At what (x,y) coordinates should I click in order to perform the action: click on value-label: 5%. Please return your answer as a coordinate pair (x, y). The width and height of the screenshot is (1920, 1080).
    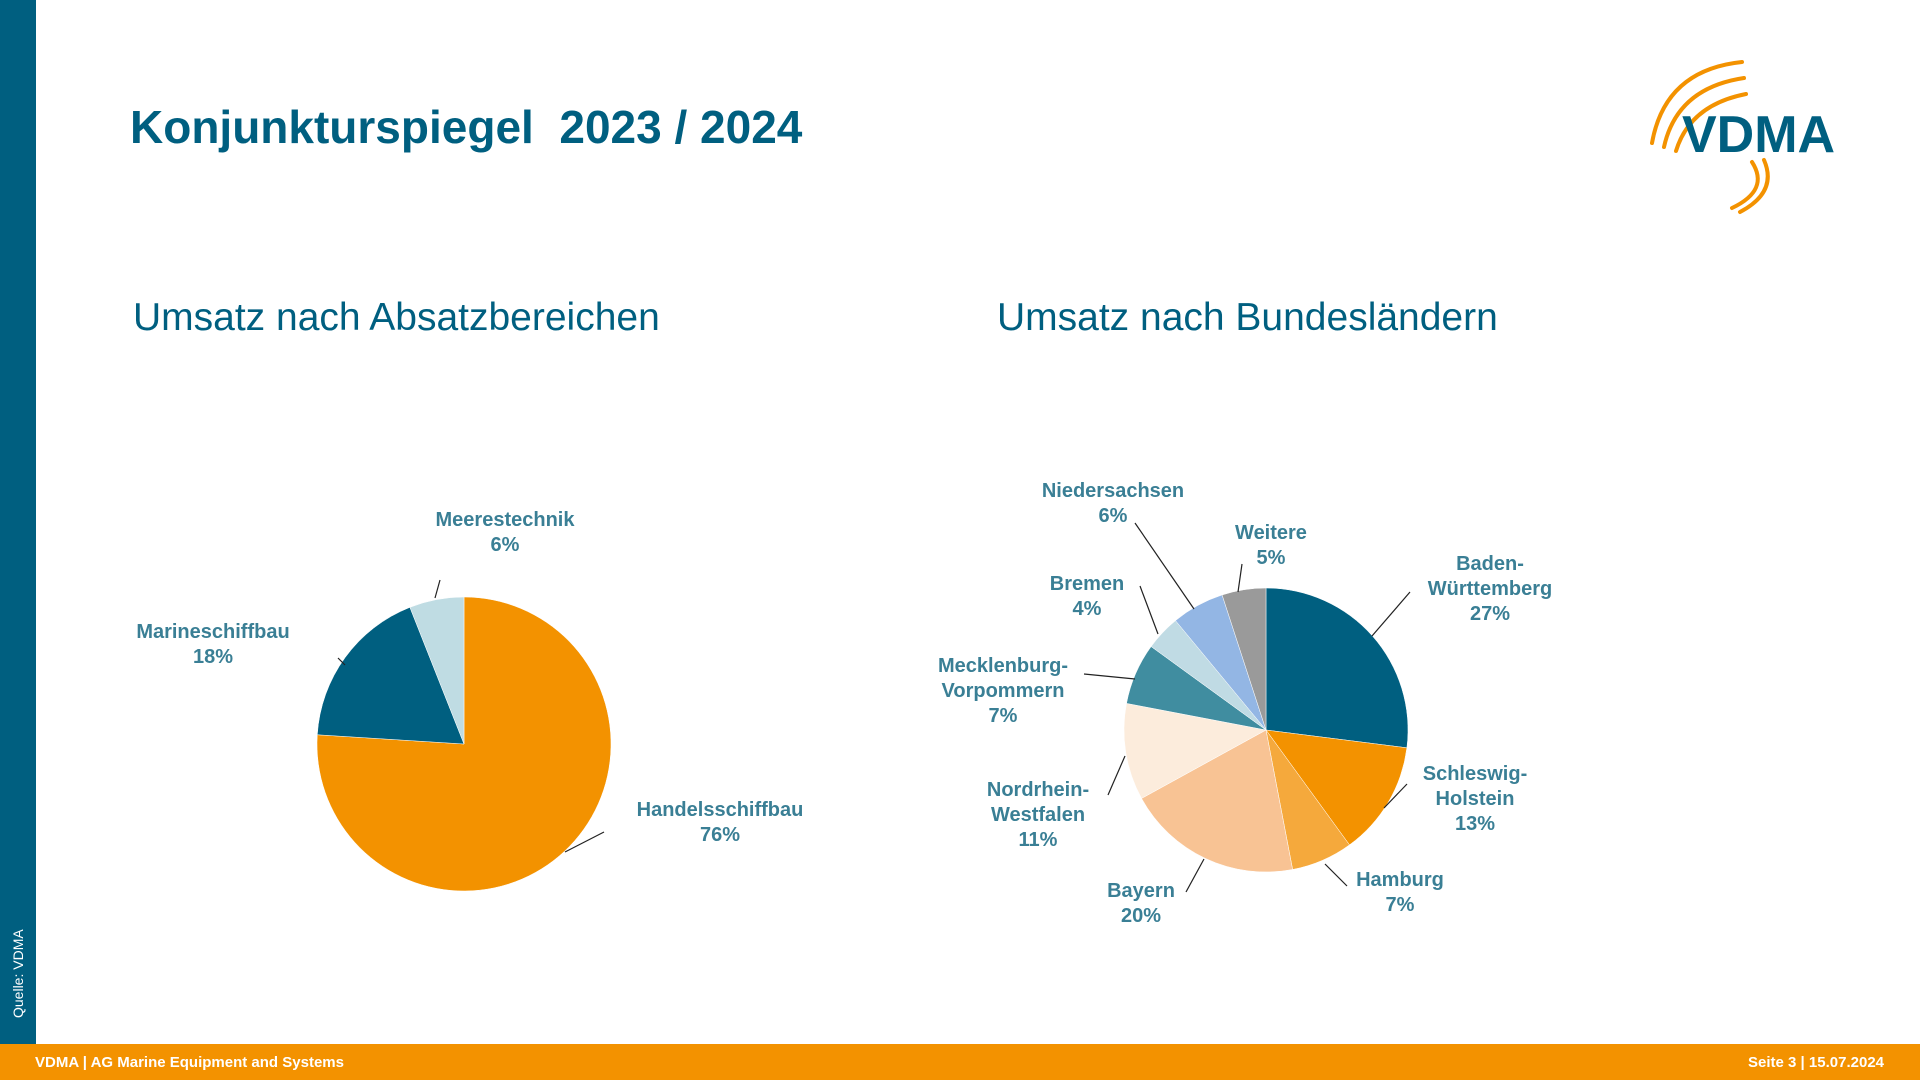
    Looking at the image, I should click on (1271, 558).